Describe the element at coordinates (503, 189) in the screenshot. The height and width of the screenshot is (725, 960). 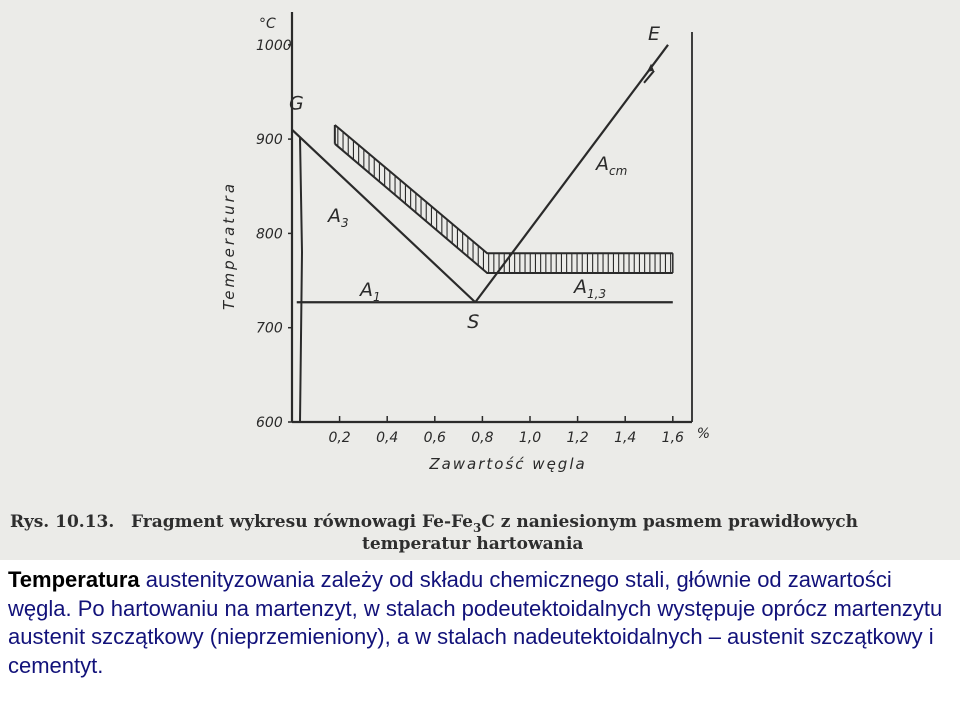
I see `band-upper-line` at that location.